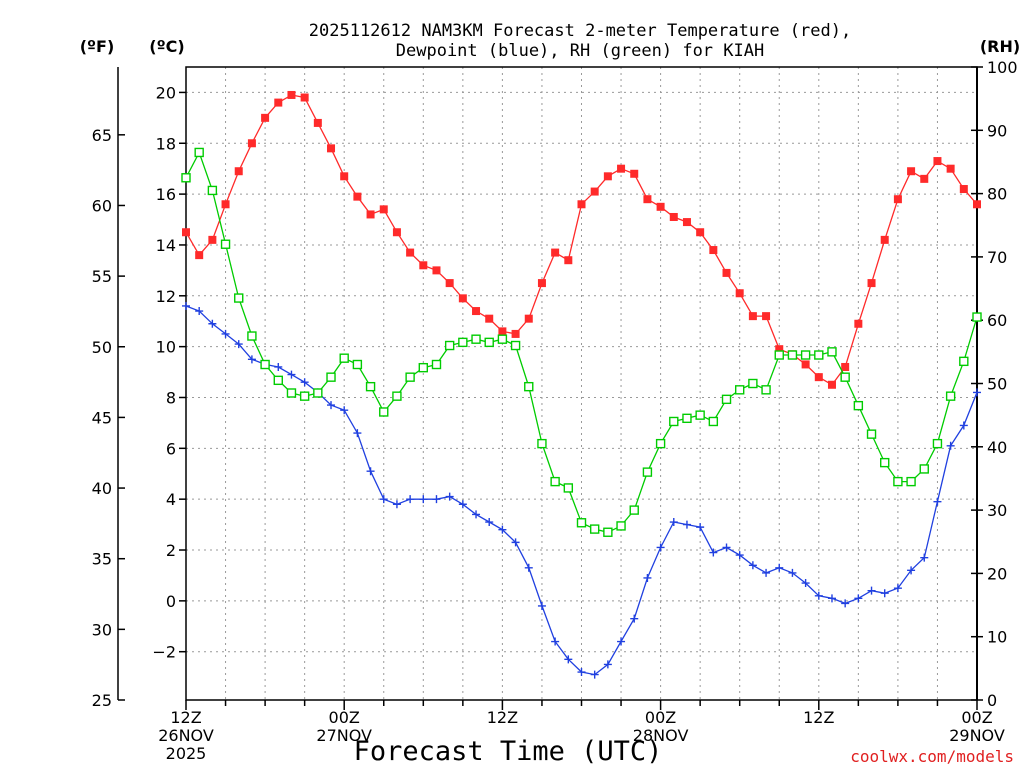 The height and width of the screenshot is (768, 1024). Describe the element at coordinates (166, 347) in the screenshot. I see `celsius-tick-label: 10` at that location.